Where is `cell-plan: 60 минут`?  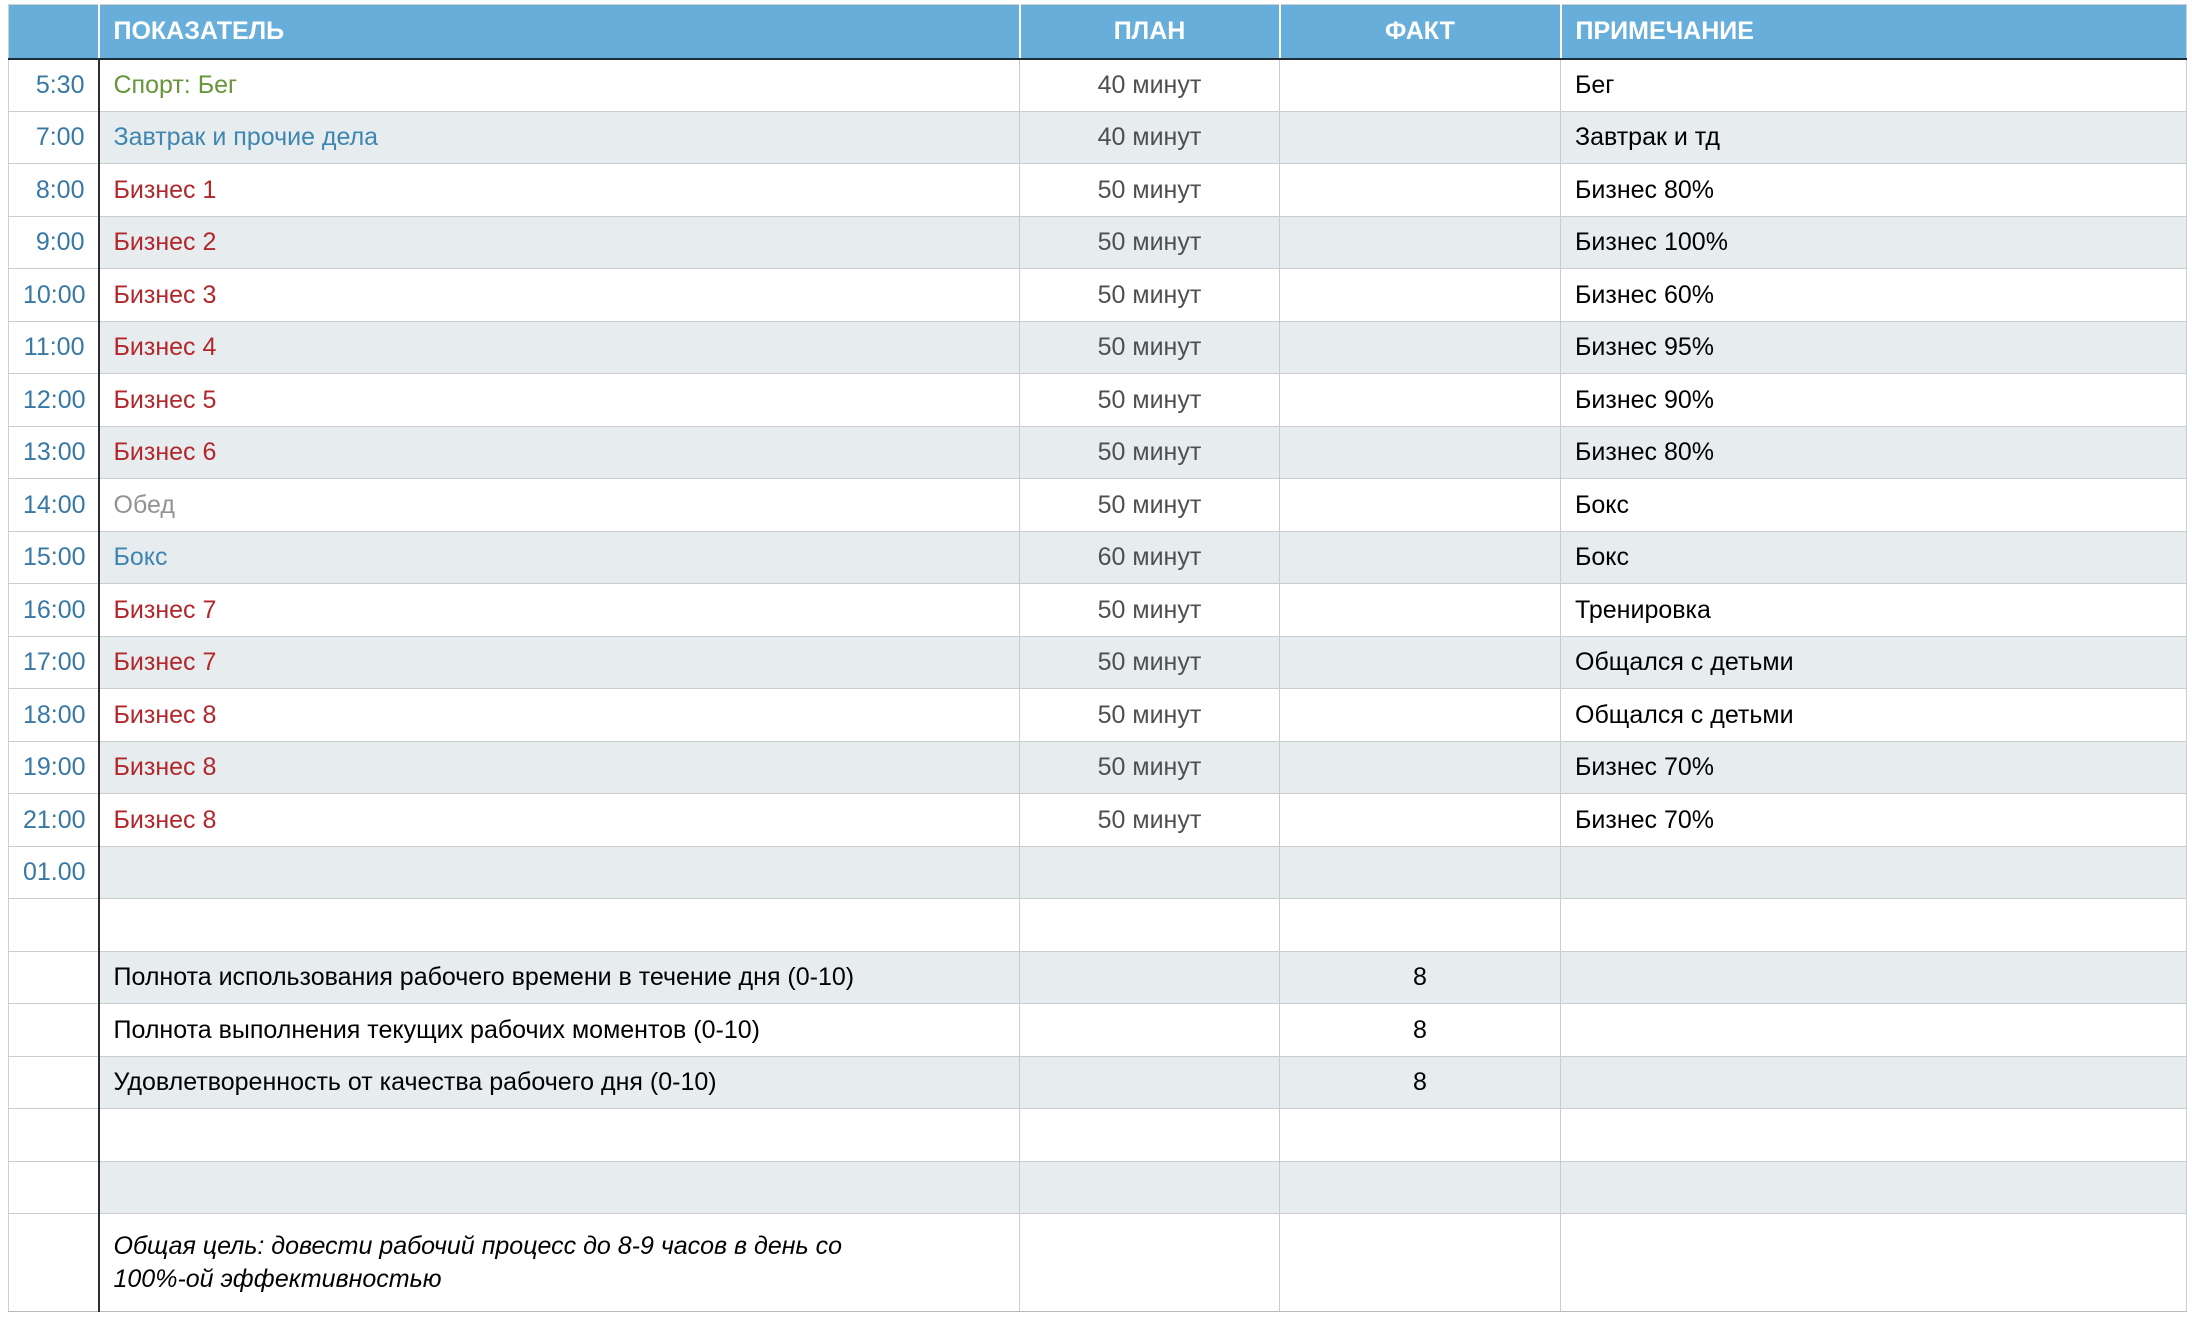
cell-plan: 60 минут is located at coordinates (1149, 557).